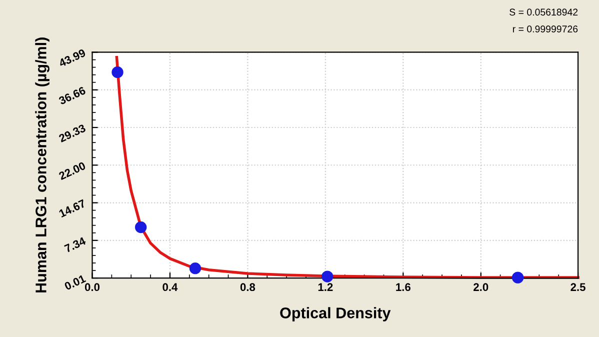 Image resolution: width=599 pixels, height=337 pixels. I want to click on y-tick-label: 0.01, so click(75, 282).